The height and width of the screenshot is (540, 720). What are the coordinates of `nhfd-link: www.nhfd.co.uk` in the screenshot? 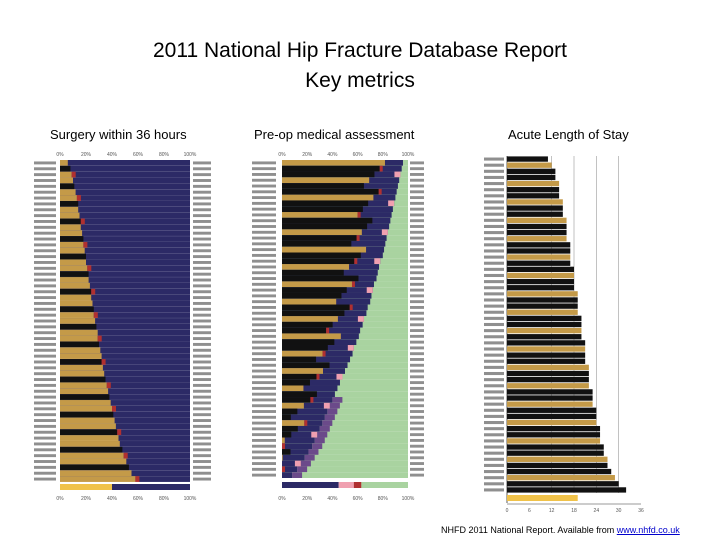 It's located at (648, 530).